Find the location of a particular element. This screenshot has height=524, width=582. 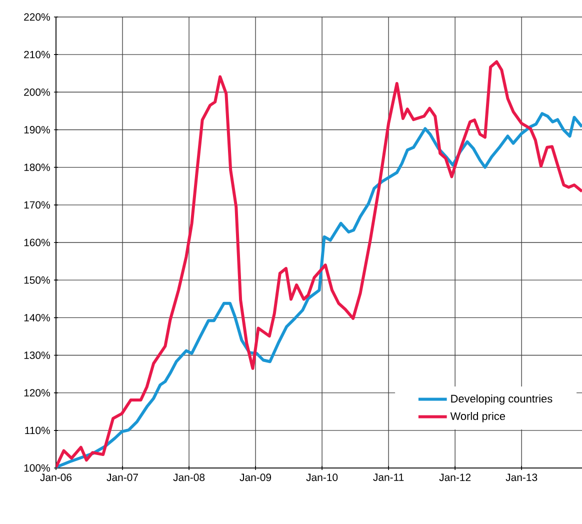

y-tick-label: 130% is located at coordinates (37, 355).